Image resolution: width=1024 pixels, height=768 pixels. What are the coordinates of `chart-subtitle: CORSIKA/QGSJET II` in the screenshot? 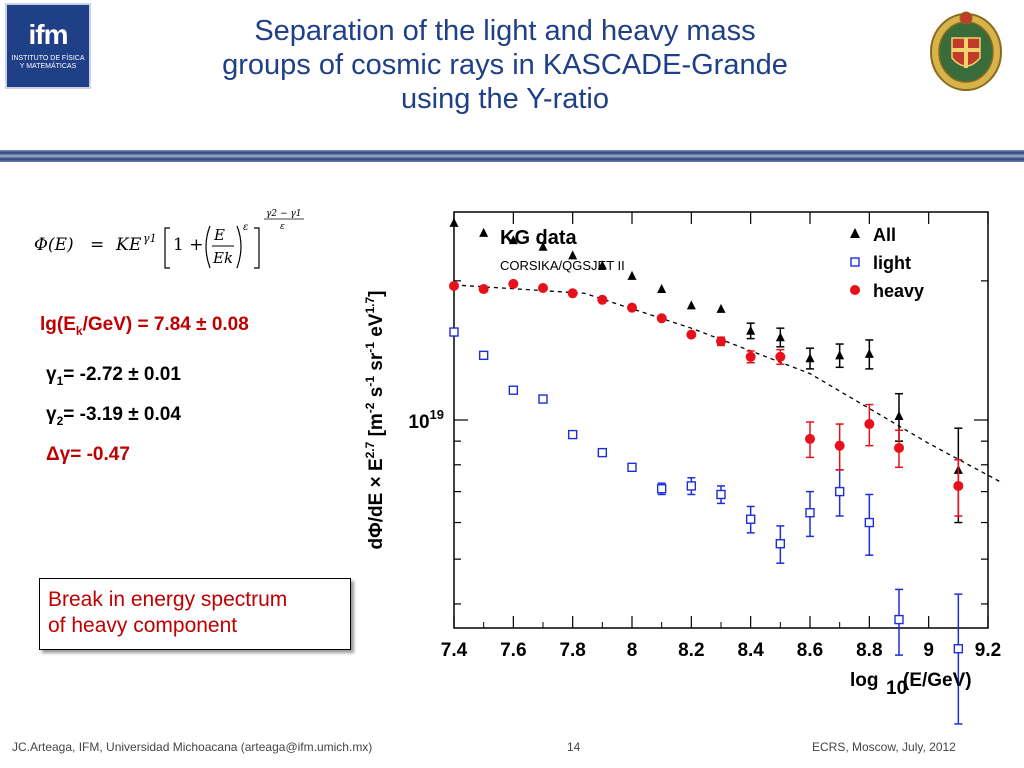 It's located at (562, 265).